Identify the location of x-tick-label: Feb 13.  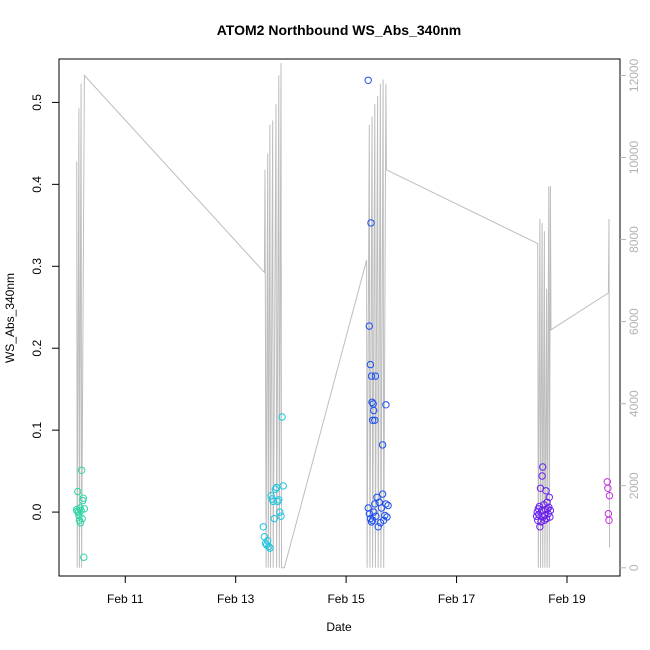
(236, 599).